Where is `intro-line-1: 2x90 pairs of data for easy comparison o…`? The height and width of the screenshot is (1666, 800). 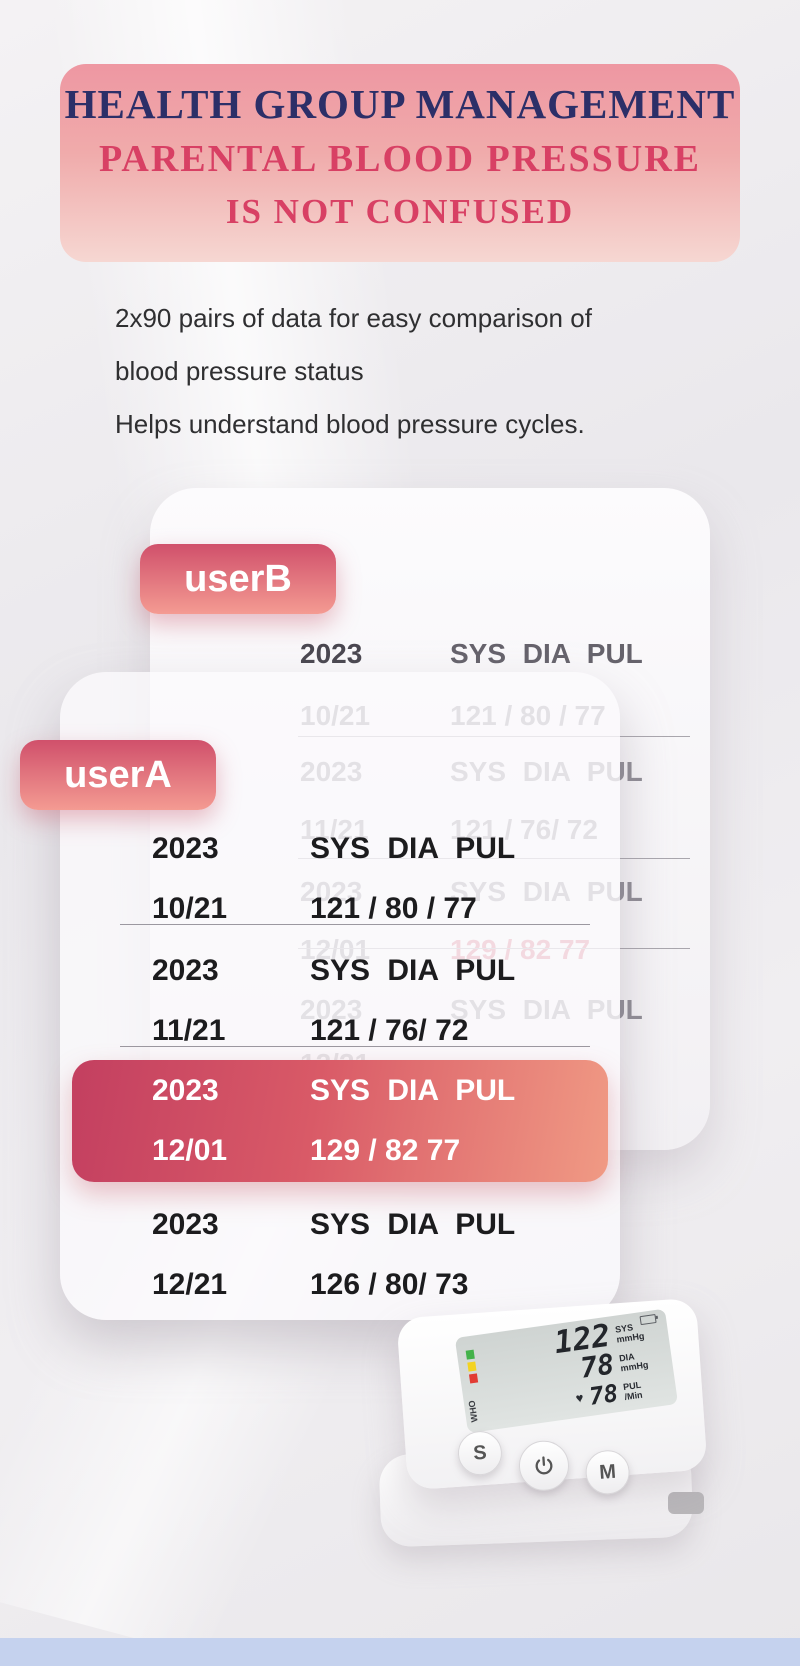
intro-line-1: 2x90 pairs of data for easy comparison o… is located at coordinates (353, 318).